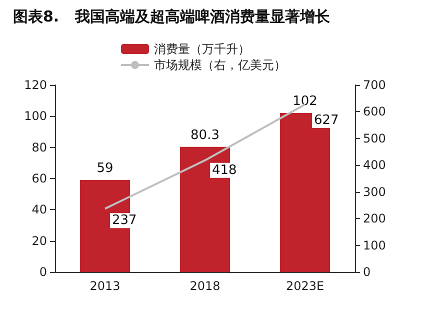 This screenshot has height=320, width=427. What do you see at coordinates (367, 272) in the screenshot?
I see `y2-tick-label: 0` at bounding box center [367, 272].